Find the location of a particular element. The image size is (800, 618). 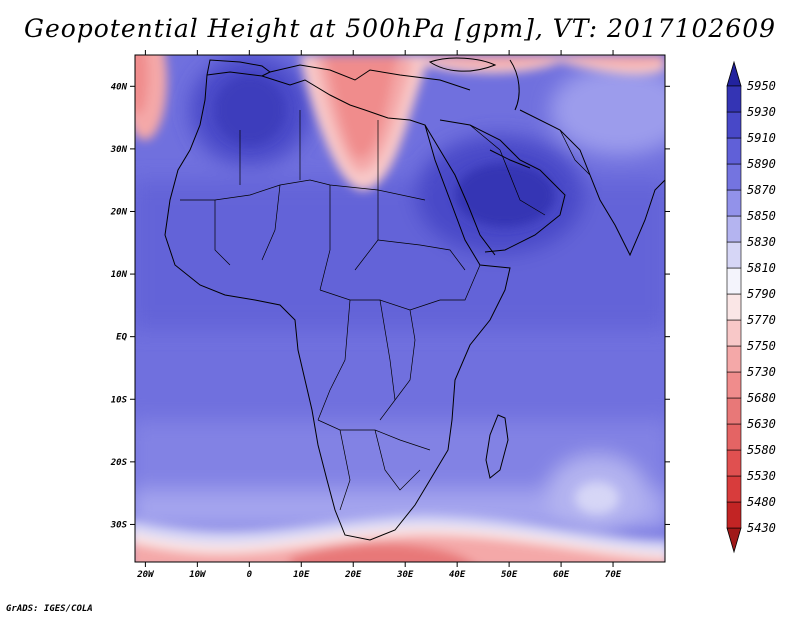

black-sea is located at coordinates (462, 64).